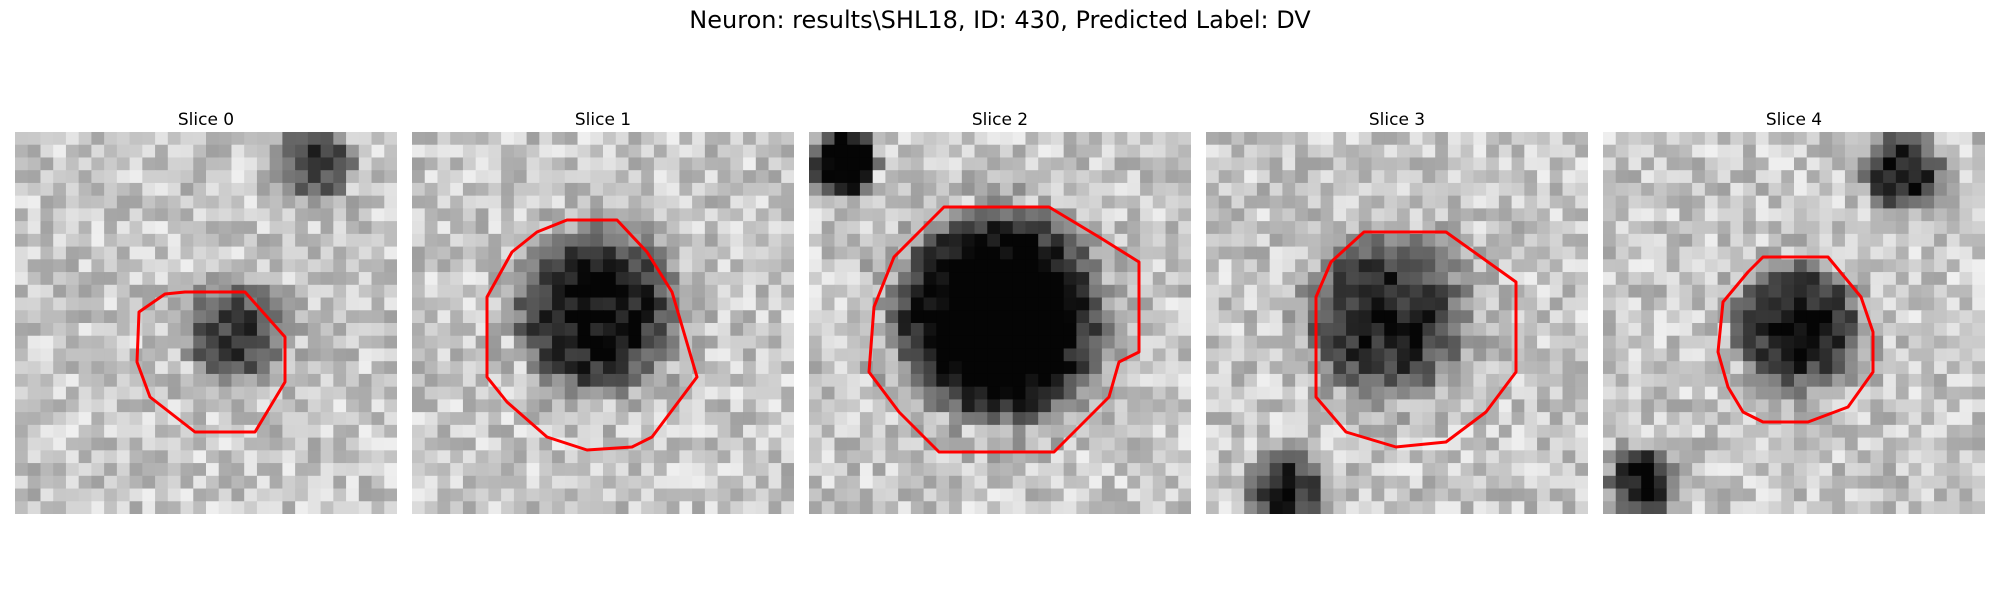 The width and height of the screenshot is (2000, 600). What do you see at coordinates (1794, 120) in the screenshot?
I see `slice-title: Slice 4` at bounding box center [1794, 120].